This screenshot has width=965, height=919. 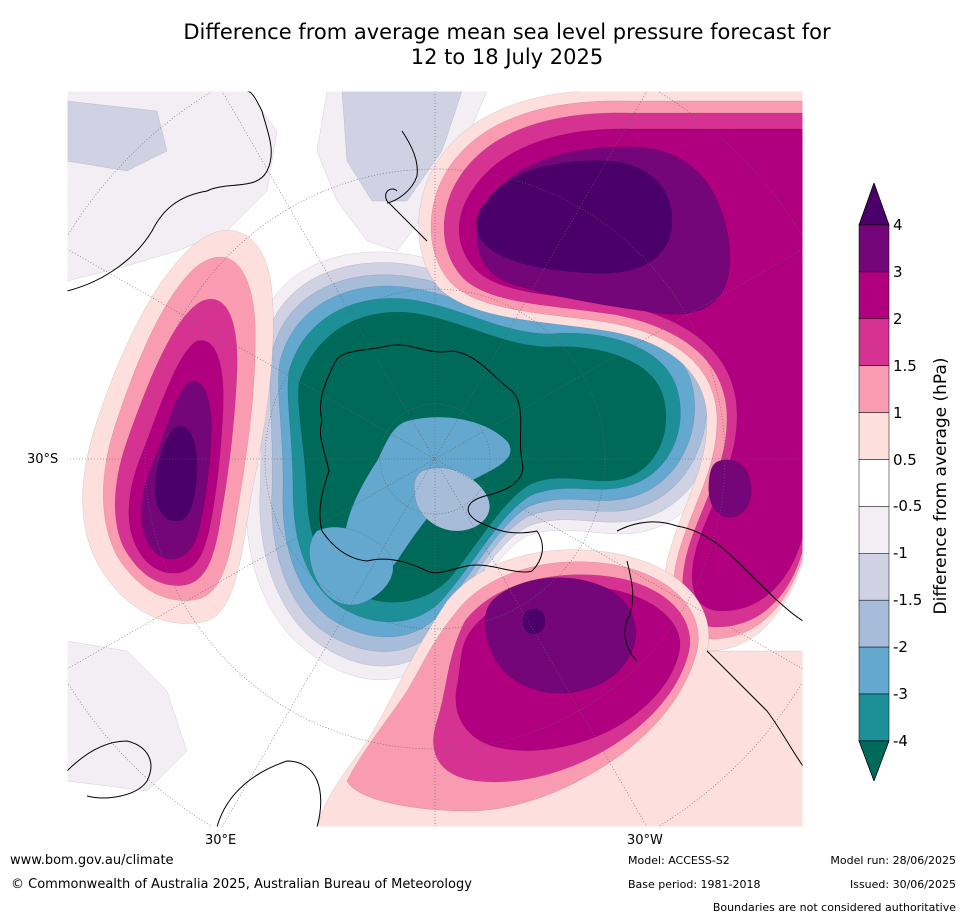 What do you see at coordinates (941, 486) in the screenshot?
I see `colorbar-title: Difference from average (hPa)` at bounding box center [941, 486].